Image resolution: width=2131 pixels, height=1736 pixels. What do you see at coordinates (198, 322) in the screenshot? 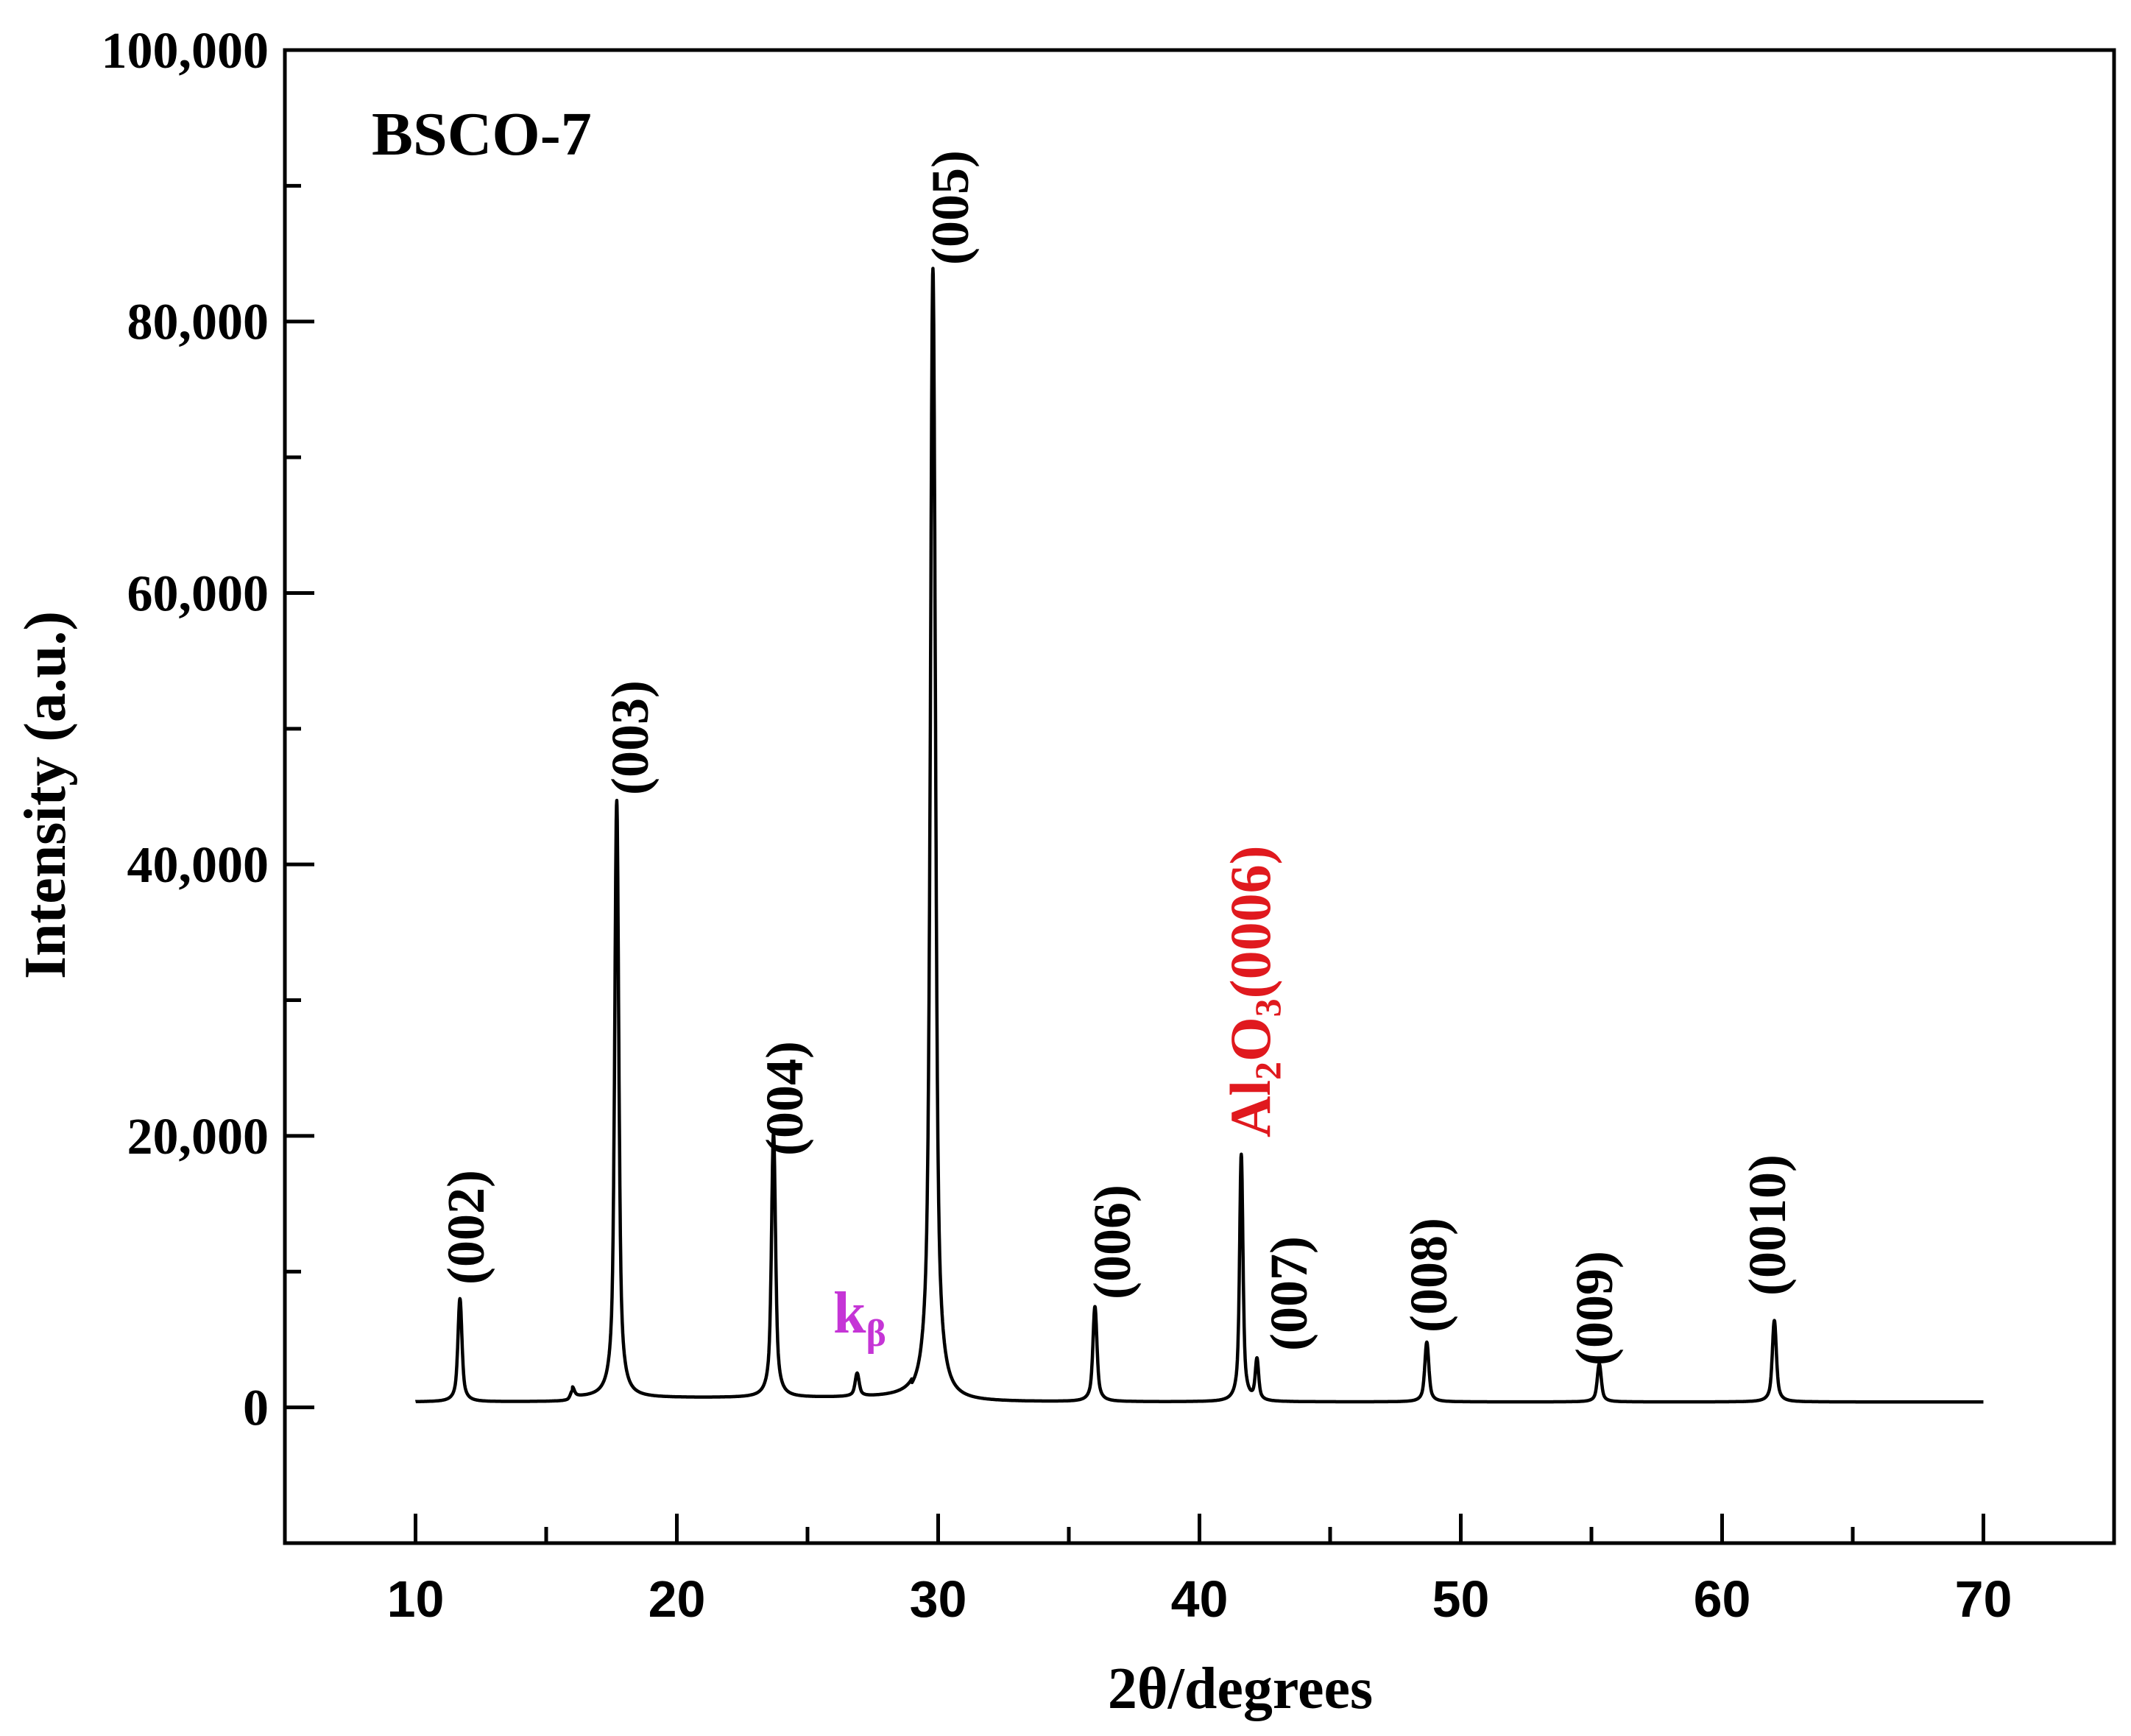
I see `y-tick-label-80000: 80,000` at bounding box center [198, 322].